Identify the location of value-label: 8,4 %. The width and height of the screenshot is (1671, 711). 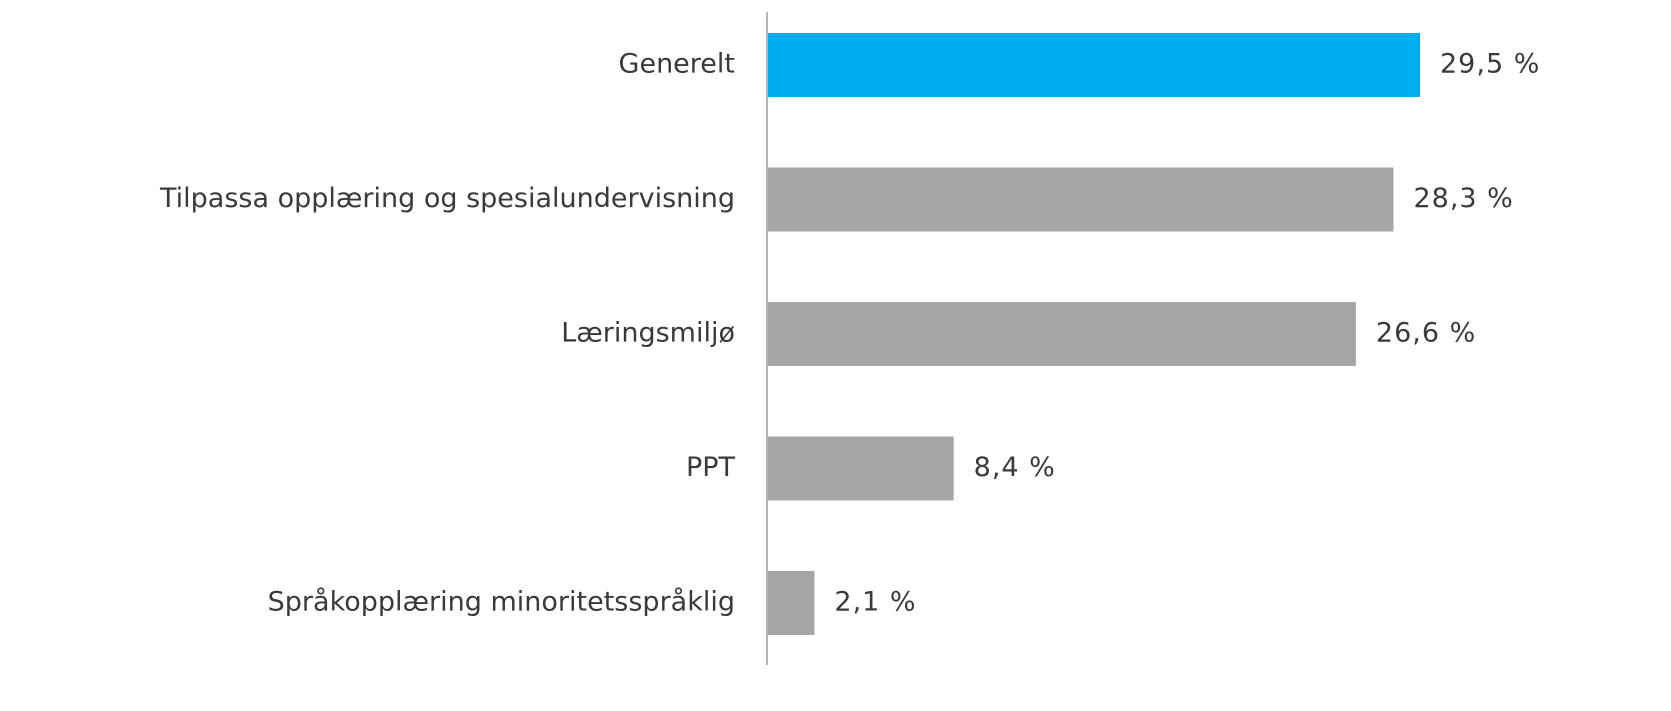
(1015, 467).